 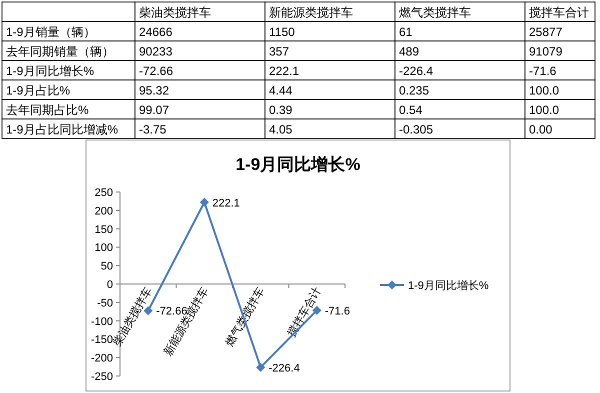 I want to click on y-tick-label: -100, so click(x=101, y=322).